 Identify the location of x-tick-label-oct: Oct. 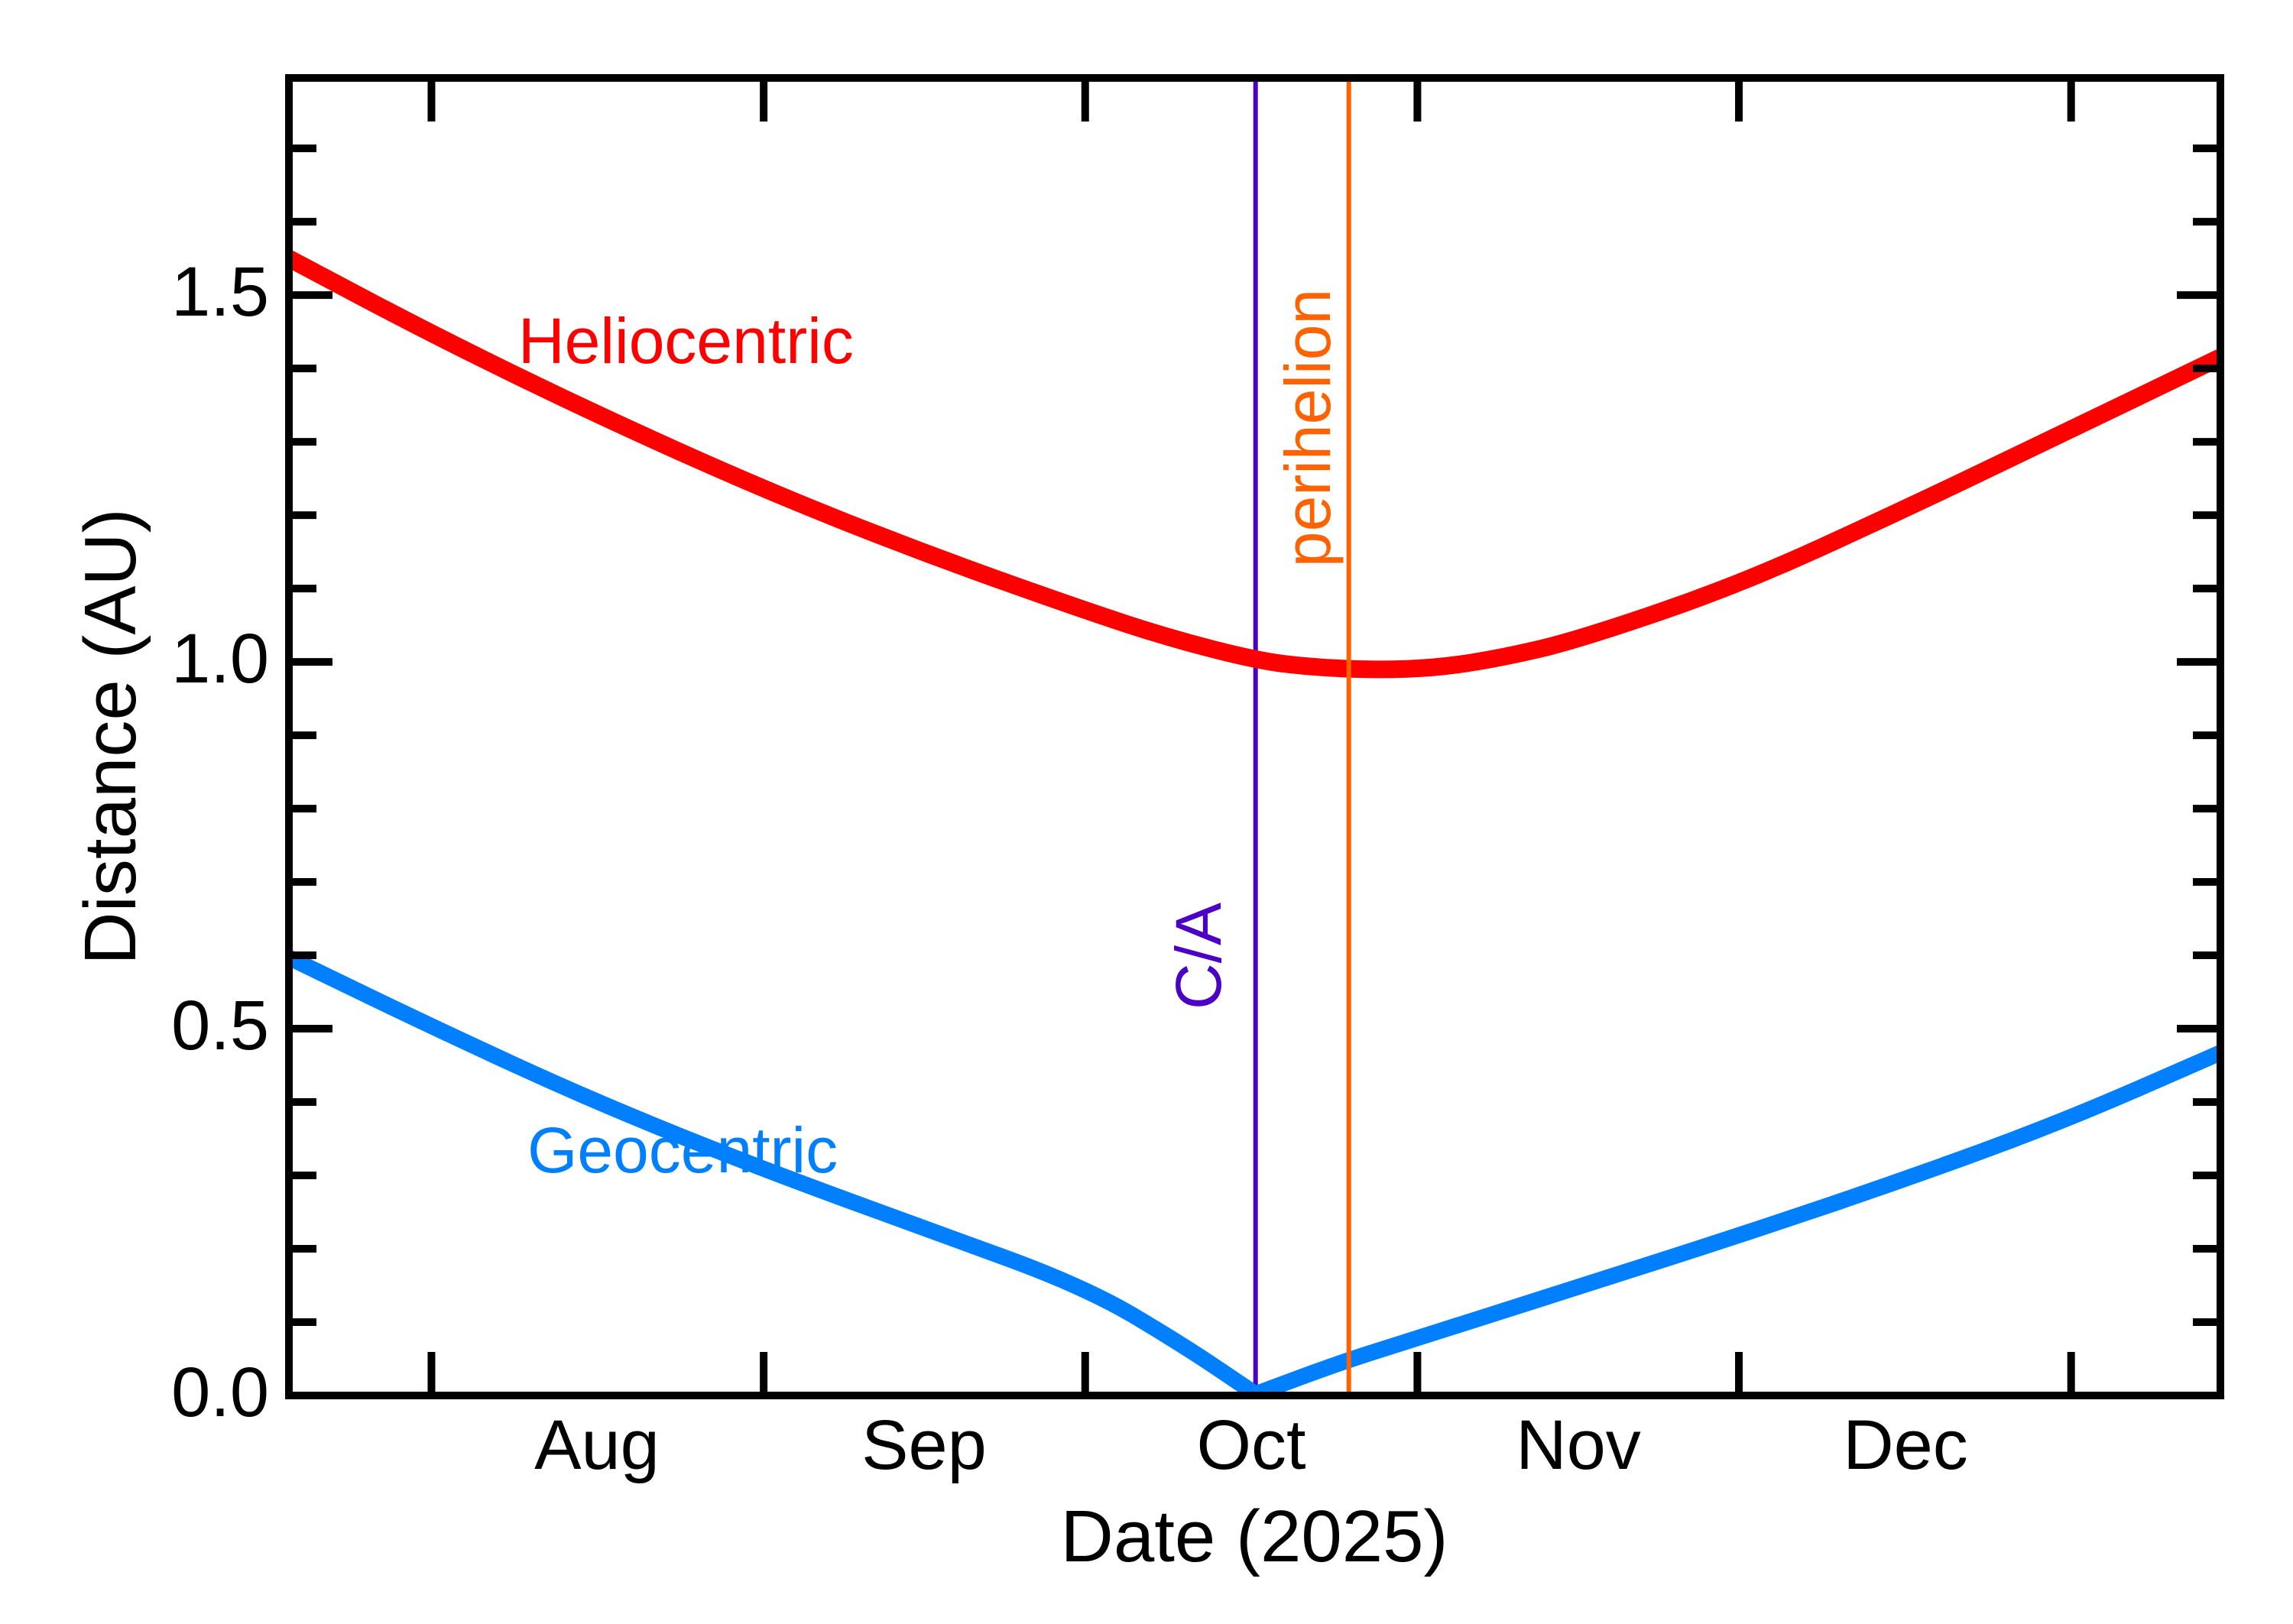
(1251, 1445).